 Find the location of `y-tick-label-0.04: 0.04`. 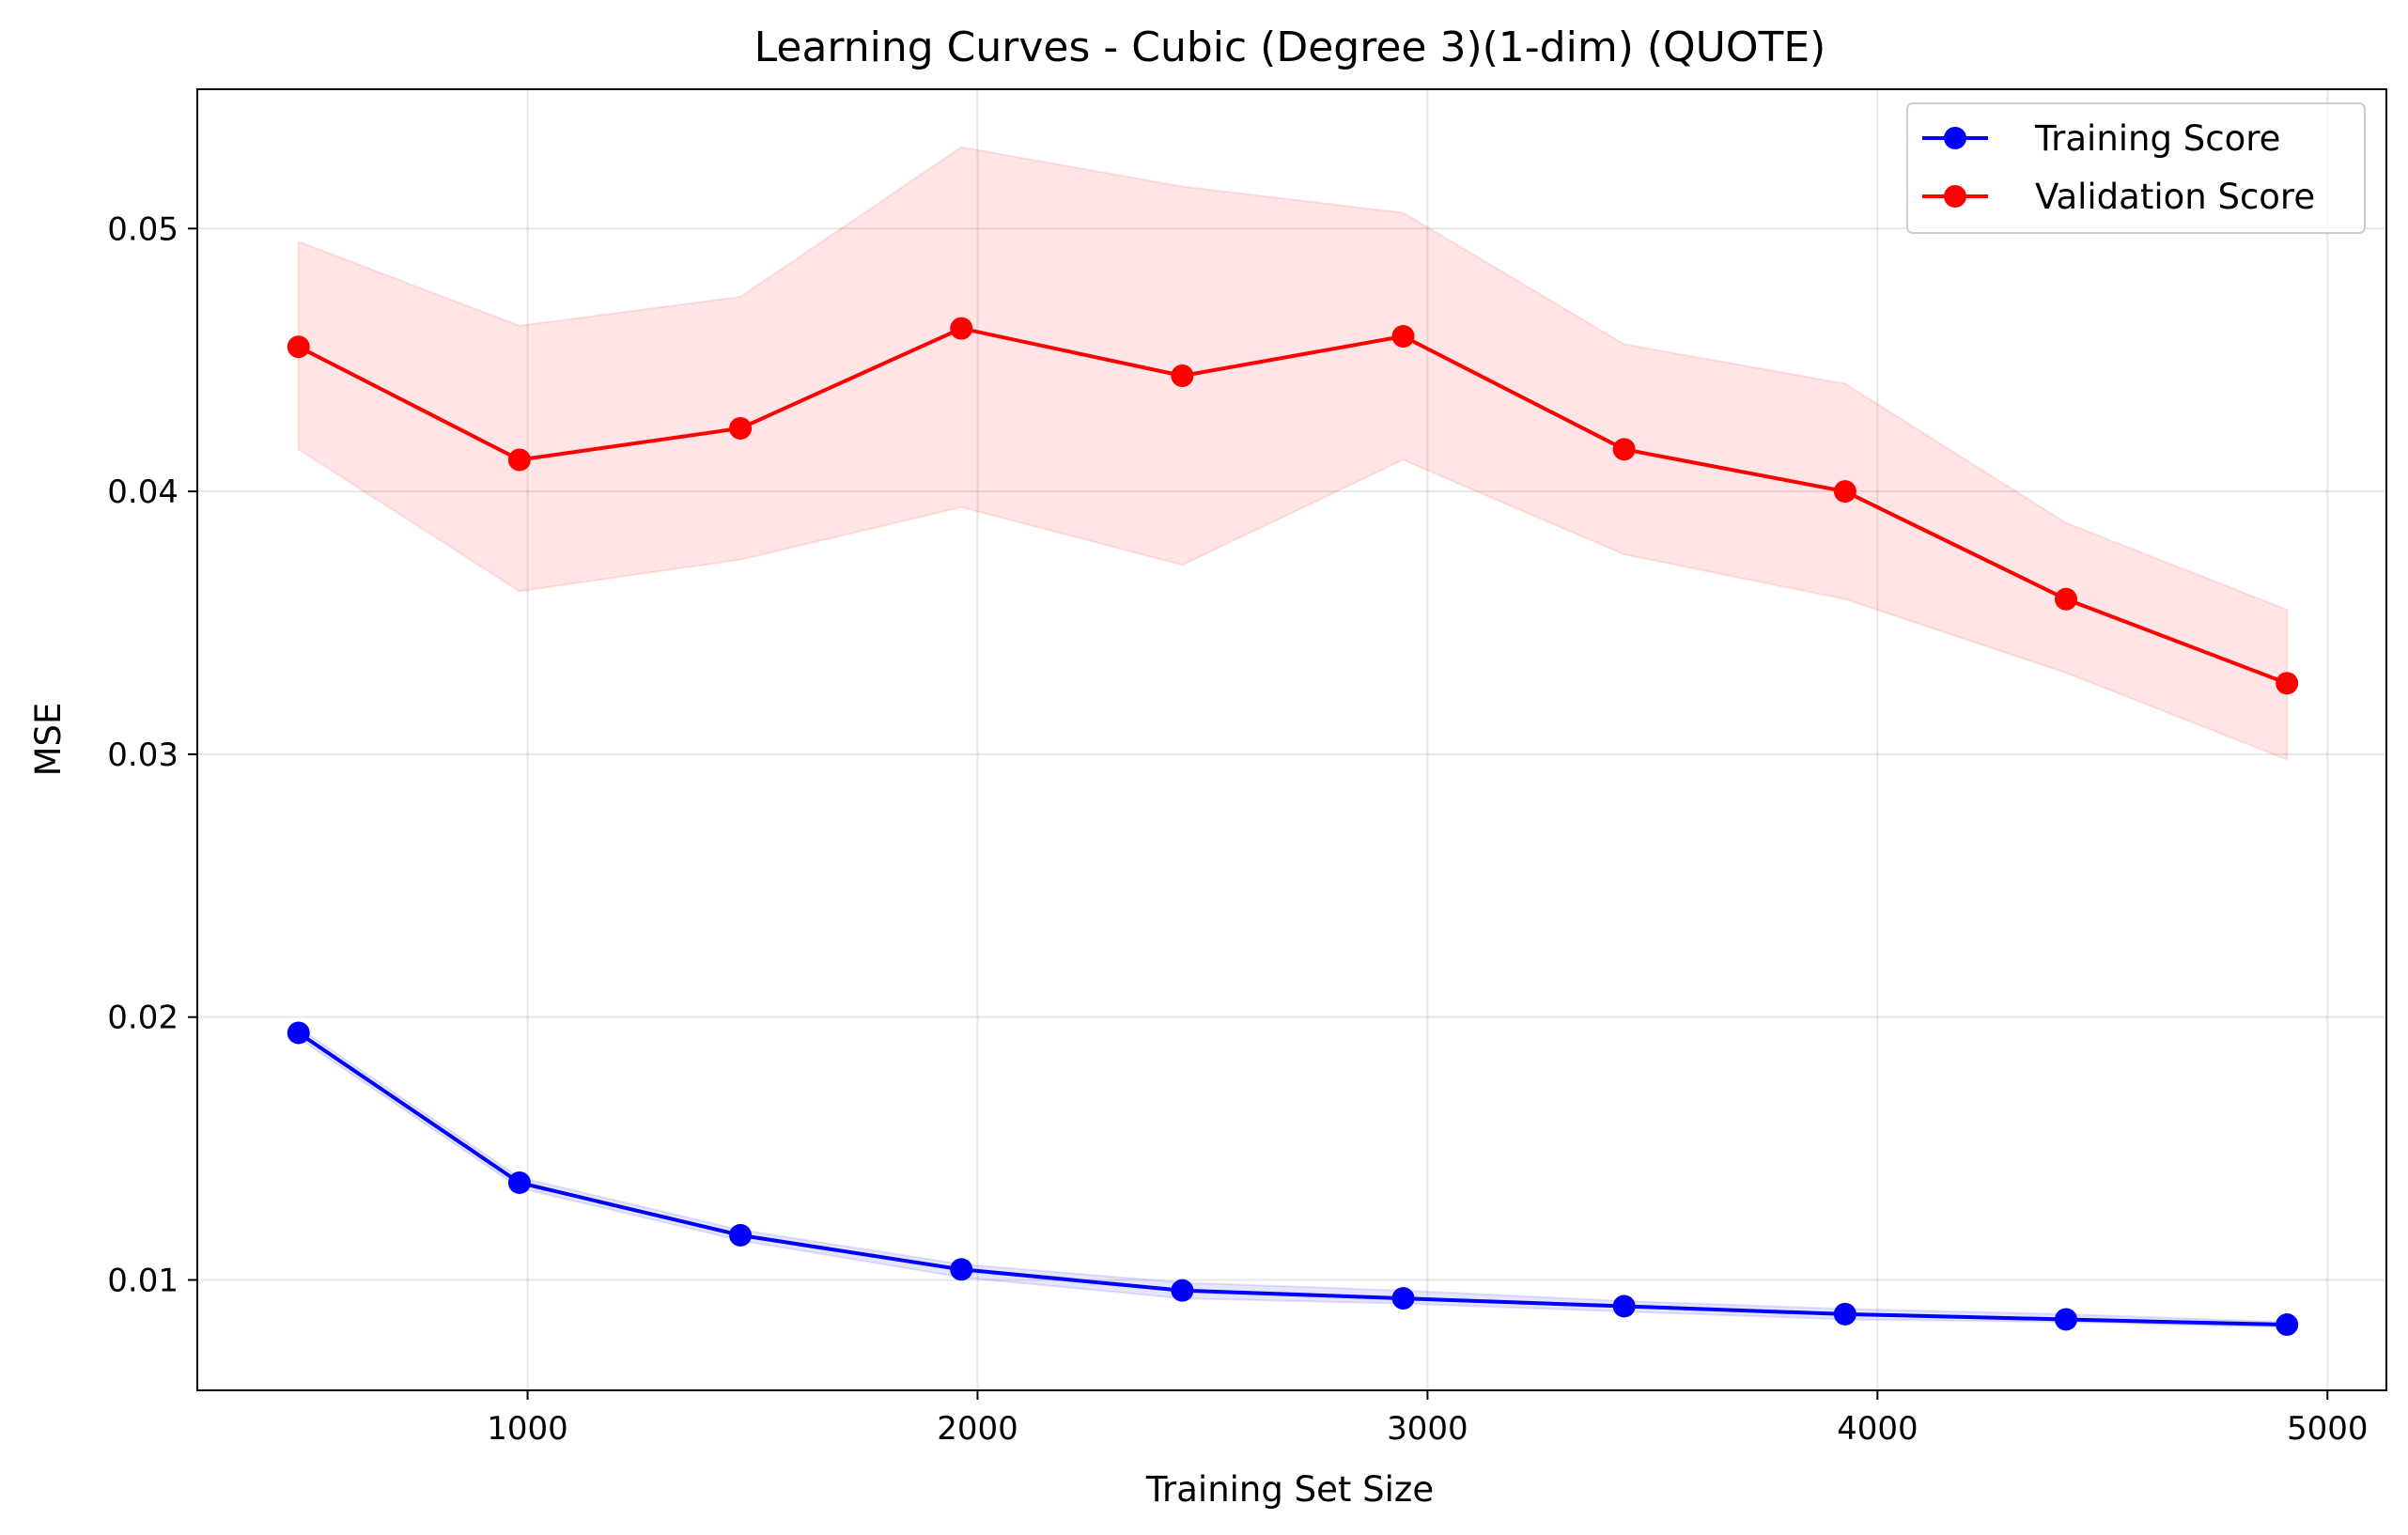

y-tick-label-0.04: 0.04 is located at coordinates (143, 492).